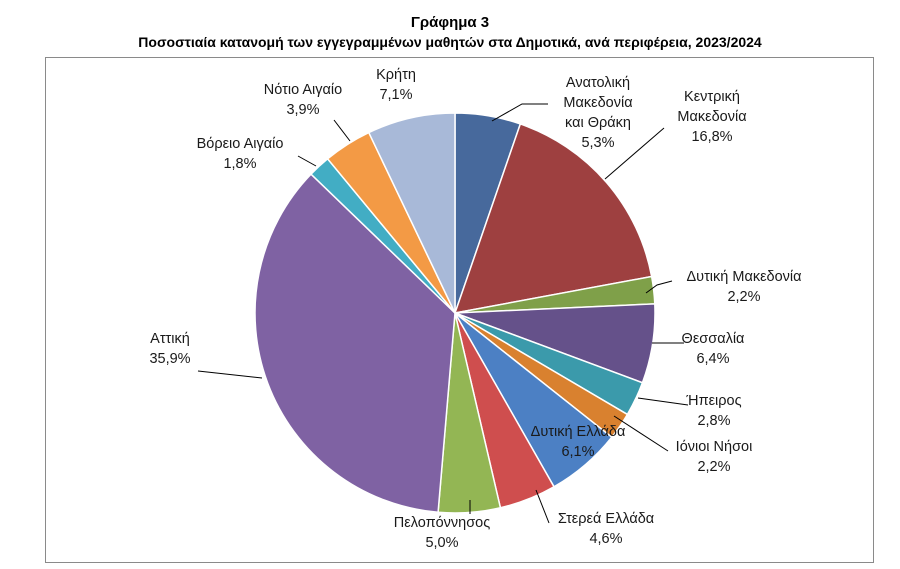 The width and height of the screenshot is (900, 569). I want to click on slice-name-label: Κεντρική, so click(712, 97).